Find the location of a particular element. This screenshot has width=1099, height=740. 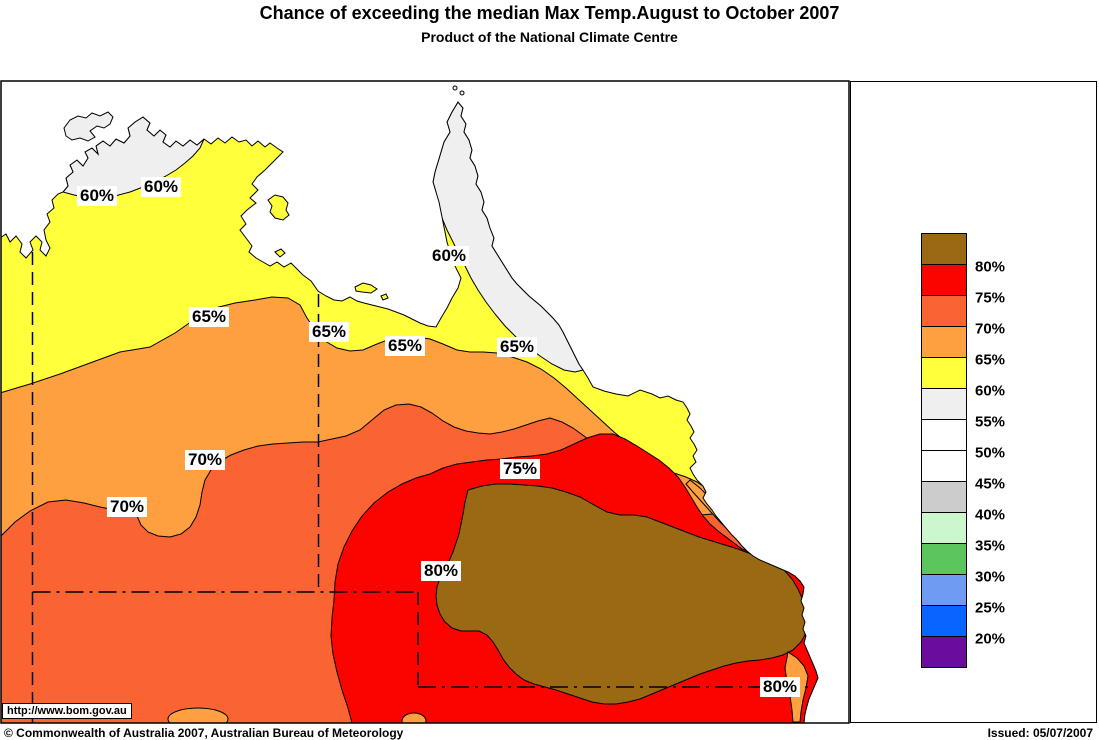

orange-pocket-bottom-left is located at coordinates (198, 715).